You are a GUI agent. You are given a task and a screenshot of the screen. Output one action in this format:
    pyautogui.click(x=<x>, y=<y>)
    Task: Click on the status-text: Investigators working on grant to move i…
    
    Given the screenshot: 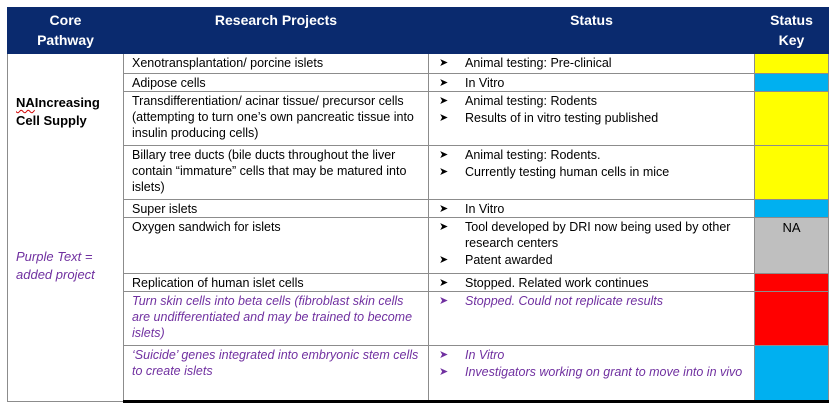 What is the action you would take?
    pyautogui.click(x=604, y=372)
    